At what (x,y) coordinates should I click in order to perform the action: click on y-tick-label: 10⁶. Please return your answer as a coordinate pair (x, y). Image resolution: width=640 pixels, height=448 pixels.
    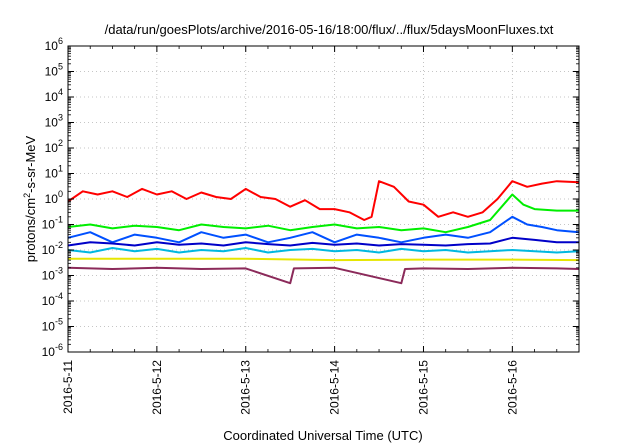
    Looking at the image, I should click on (54, 44).